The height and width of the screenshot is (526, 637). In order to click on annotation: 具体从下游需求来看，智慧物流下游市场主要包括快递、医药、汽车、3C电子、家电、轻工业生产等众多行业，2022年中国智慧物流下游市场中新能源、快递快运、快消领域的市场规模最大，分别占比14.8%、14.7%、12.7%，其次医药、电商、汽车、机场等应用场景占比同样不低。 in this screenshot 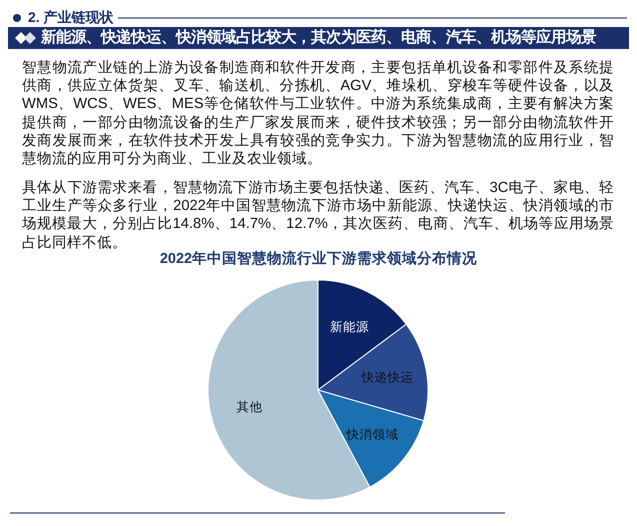, I will do `click(318, 215)`.